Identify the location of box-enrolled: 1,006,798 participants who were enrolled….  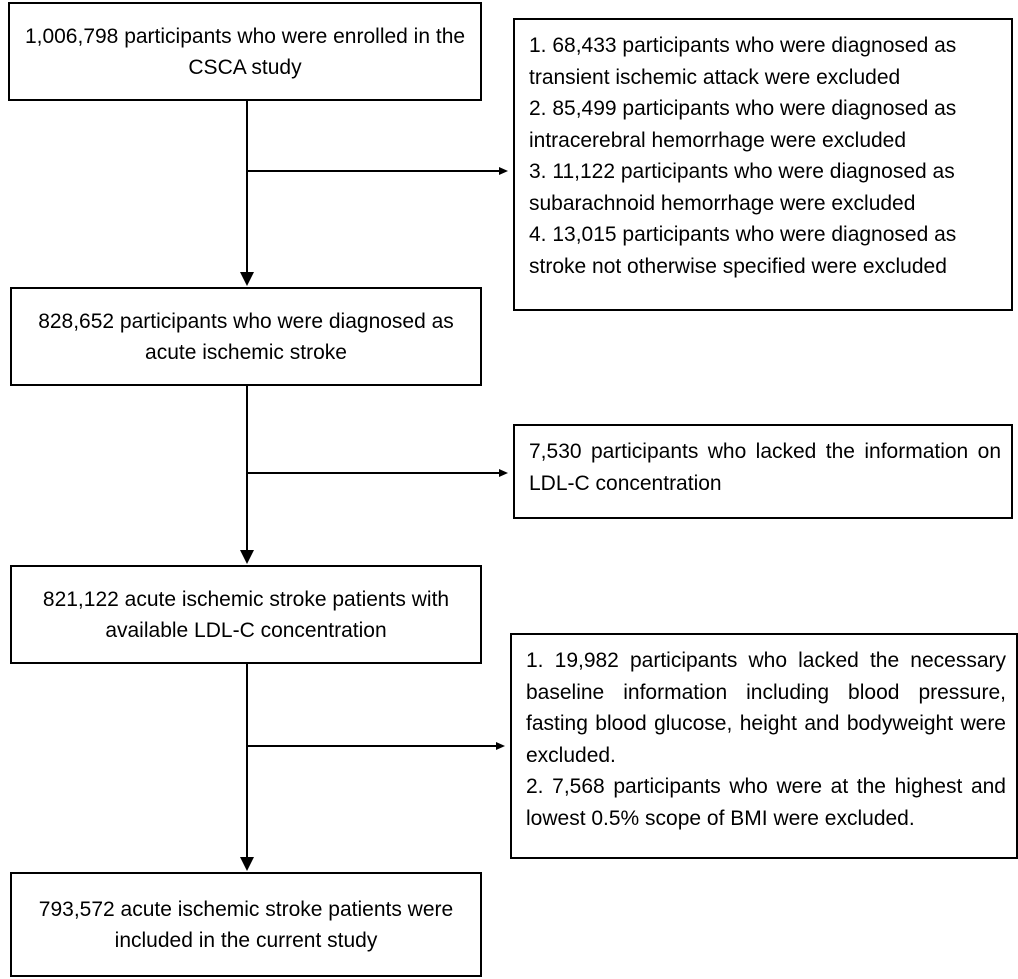
(245, 51).